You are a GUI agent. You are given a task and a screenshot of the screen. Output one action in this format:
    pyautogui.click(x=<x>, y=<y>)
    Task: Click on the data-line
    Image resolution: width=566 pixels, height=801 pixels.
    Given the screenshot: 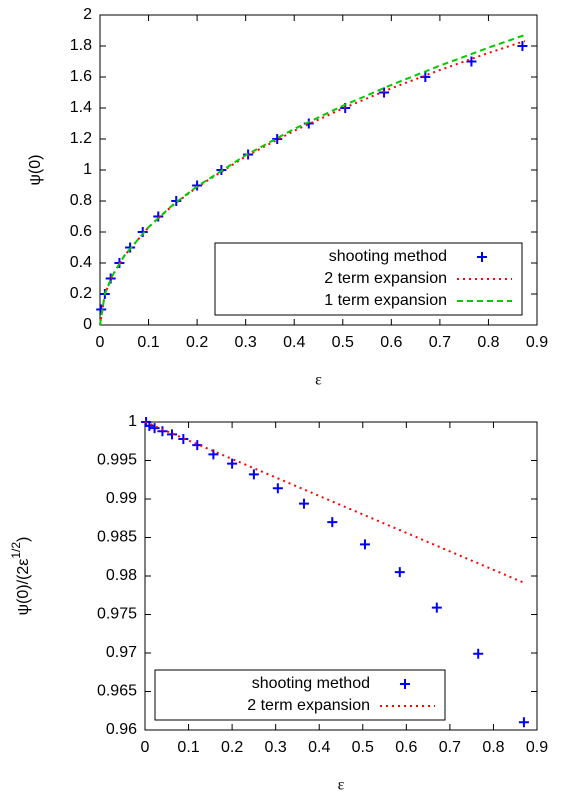 What is the action you would take?
    pyautogui.click(x=335, y=503)
    